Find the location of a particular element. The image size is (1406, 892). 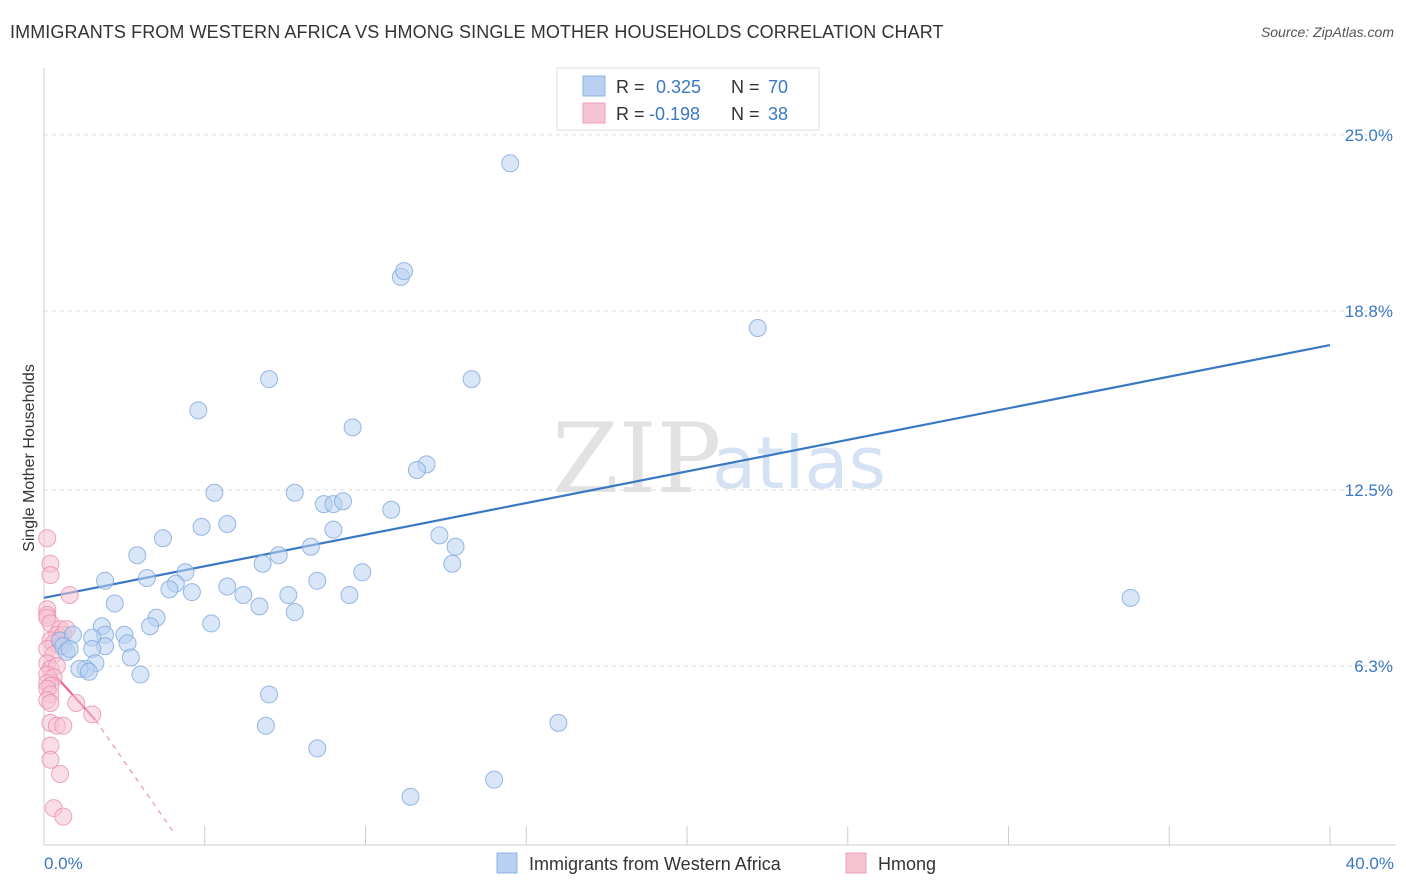

x-tick-marks is located at coordinates (767, 835).